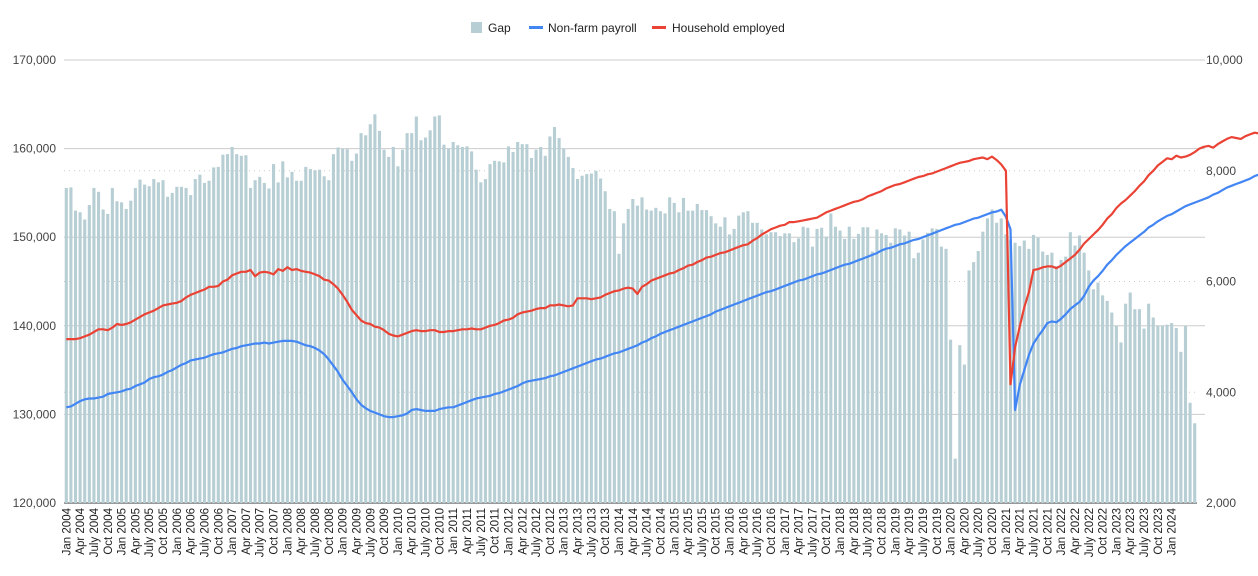 The height and width of the screenshot is (576, 1258). I want to click on x-axis-tick-label: Apr 2004, so click(81, 530).